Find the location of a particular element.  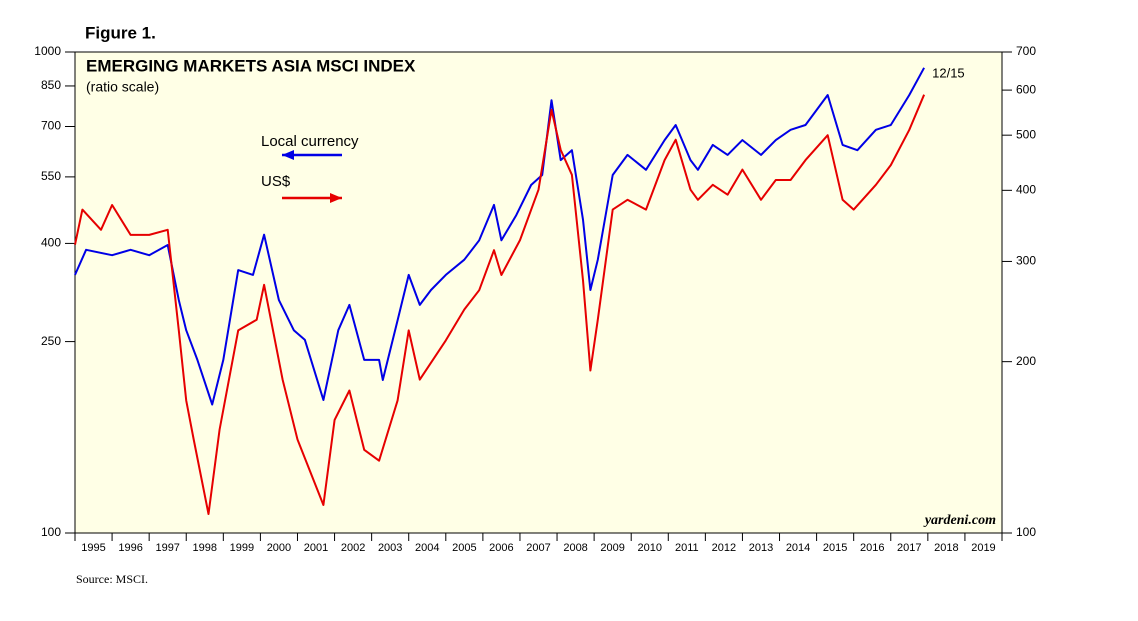

x-tick-label: 2017 is located at coordinates (909, 548).